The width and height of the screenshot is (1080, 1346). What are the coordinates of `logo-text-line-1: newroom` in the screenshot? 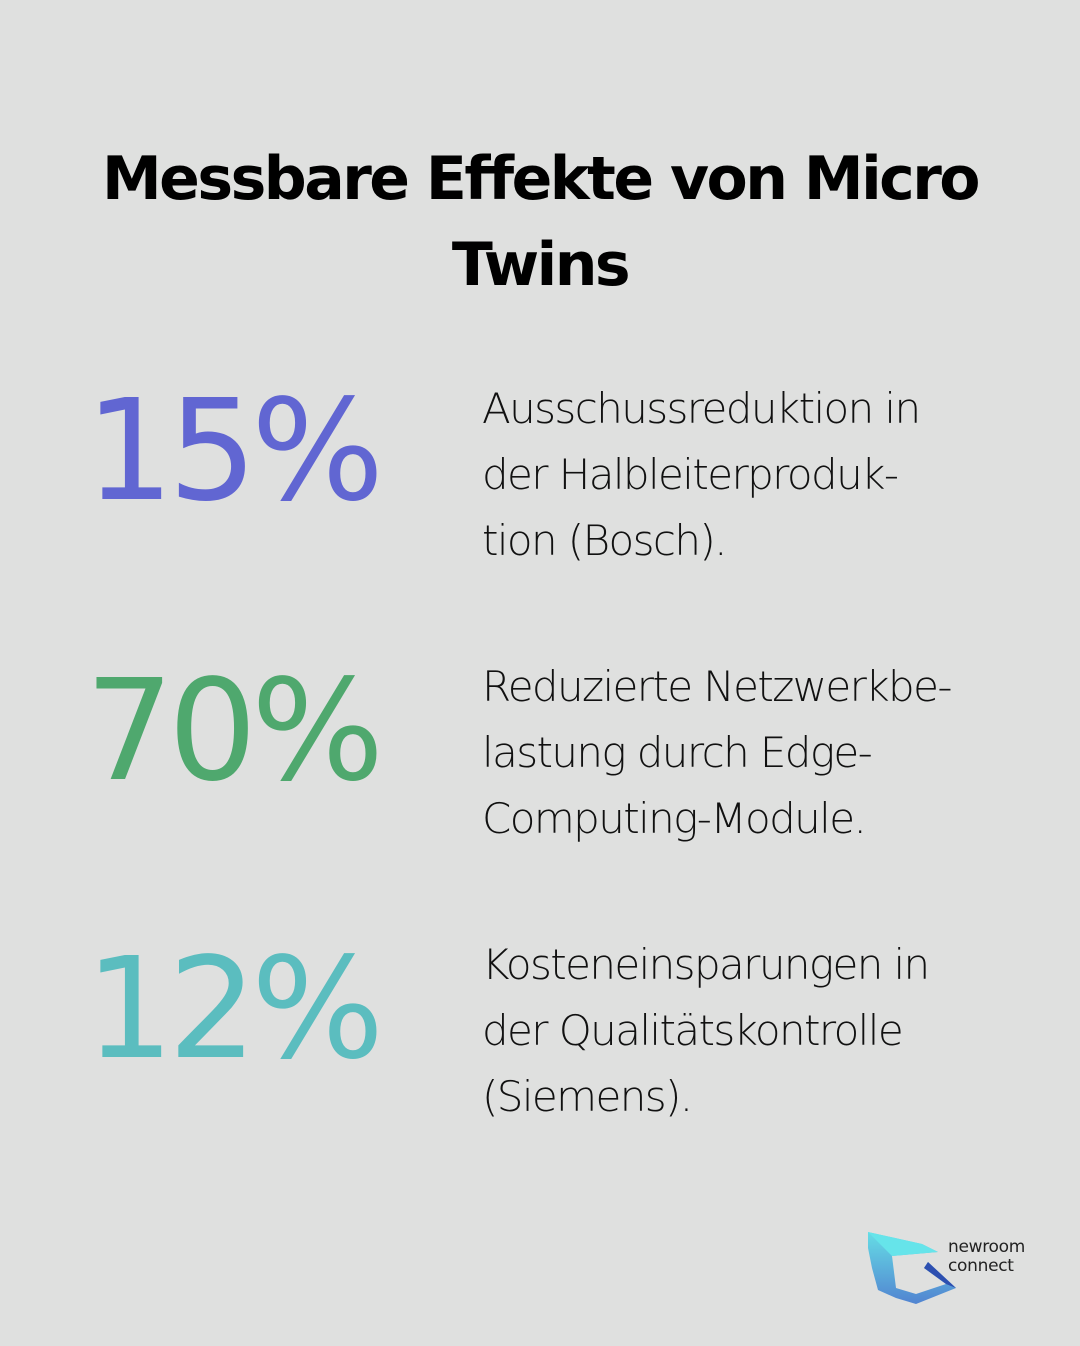 It's located at (987, 1247).